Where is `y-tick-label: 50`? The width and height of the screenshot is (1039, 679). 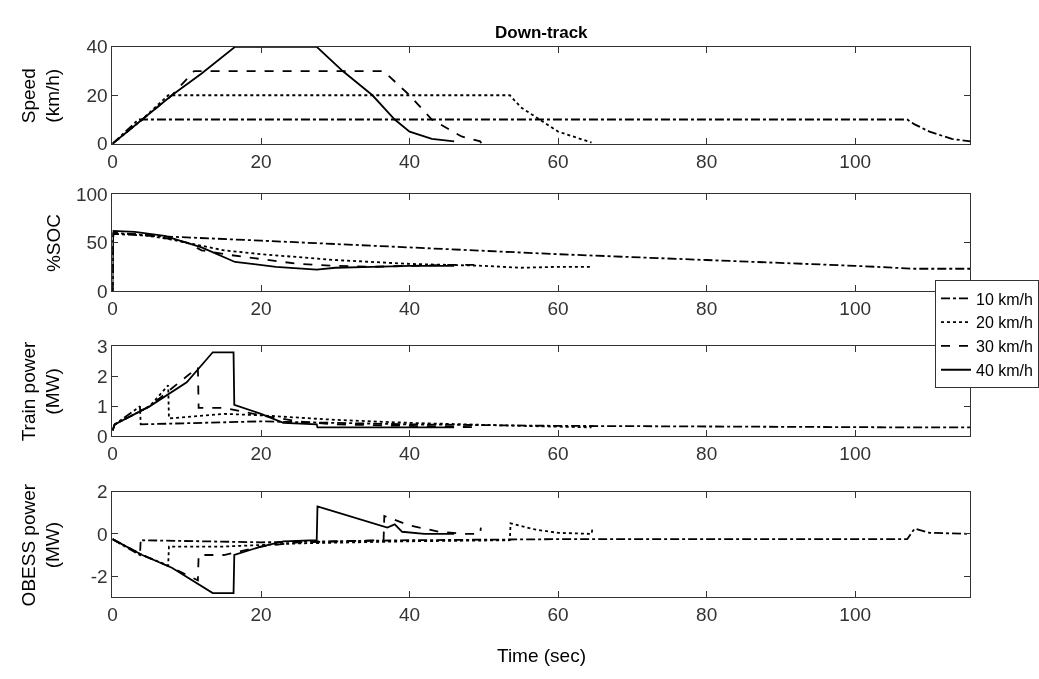 y-tick-label: 50 is located at coordinates (97, 243).